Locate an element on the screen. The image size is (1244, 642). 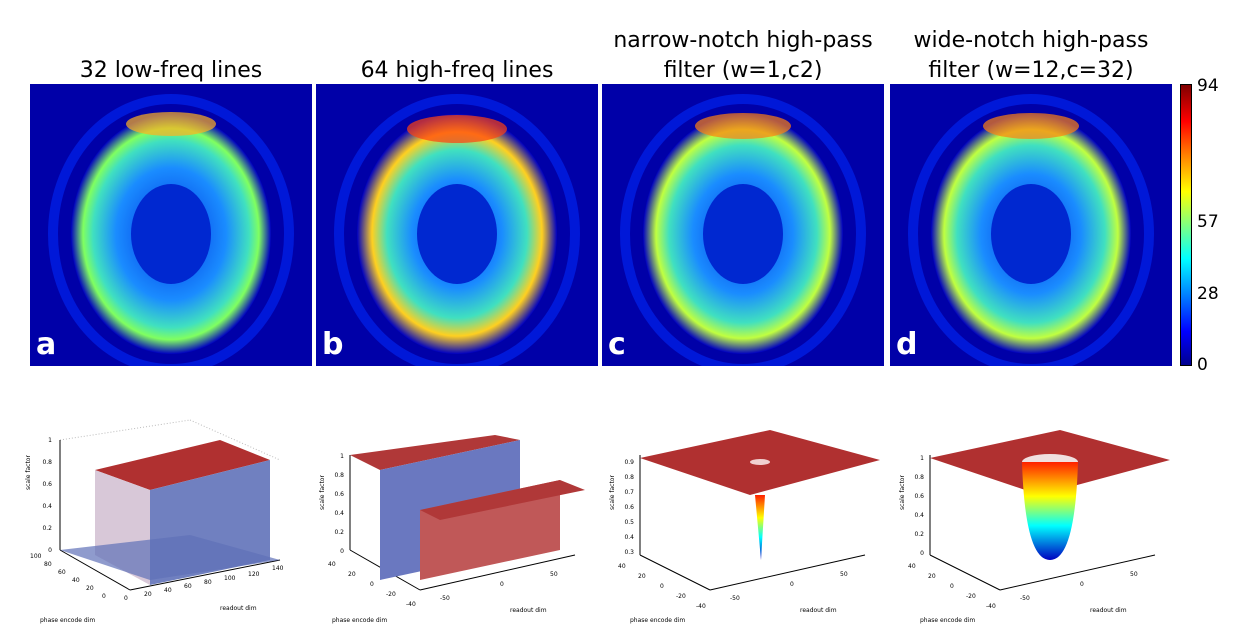
ztick-c-1: 0.8 is located at coordinates (629, 477).